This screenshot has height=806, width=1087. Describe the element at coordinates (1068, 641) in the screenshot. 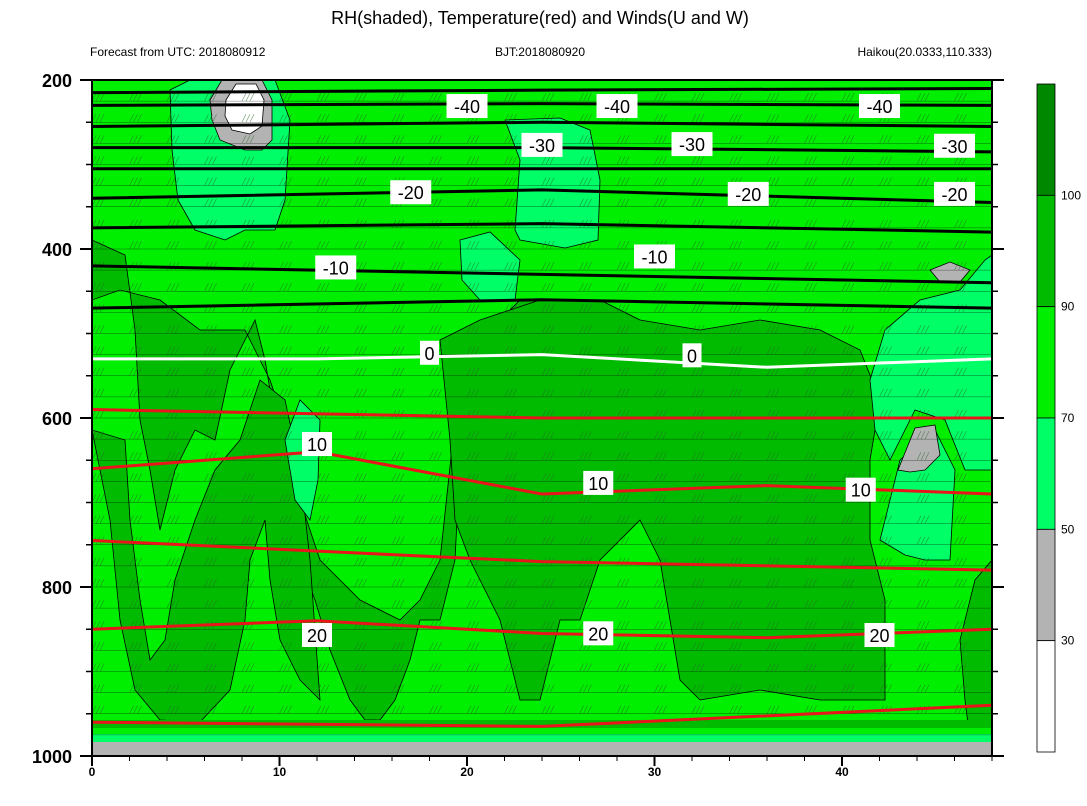

I see `colorbar-label: 30` at that location.